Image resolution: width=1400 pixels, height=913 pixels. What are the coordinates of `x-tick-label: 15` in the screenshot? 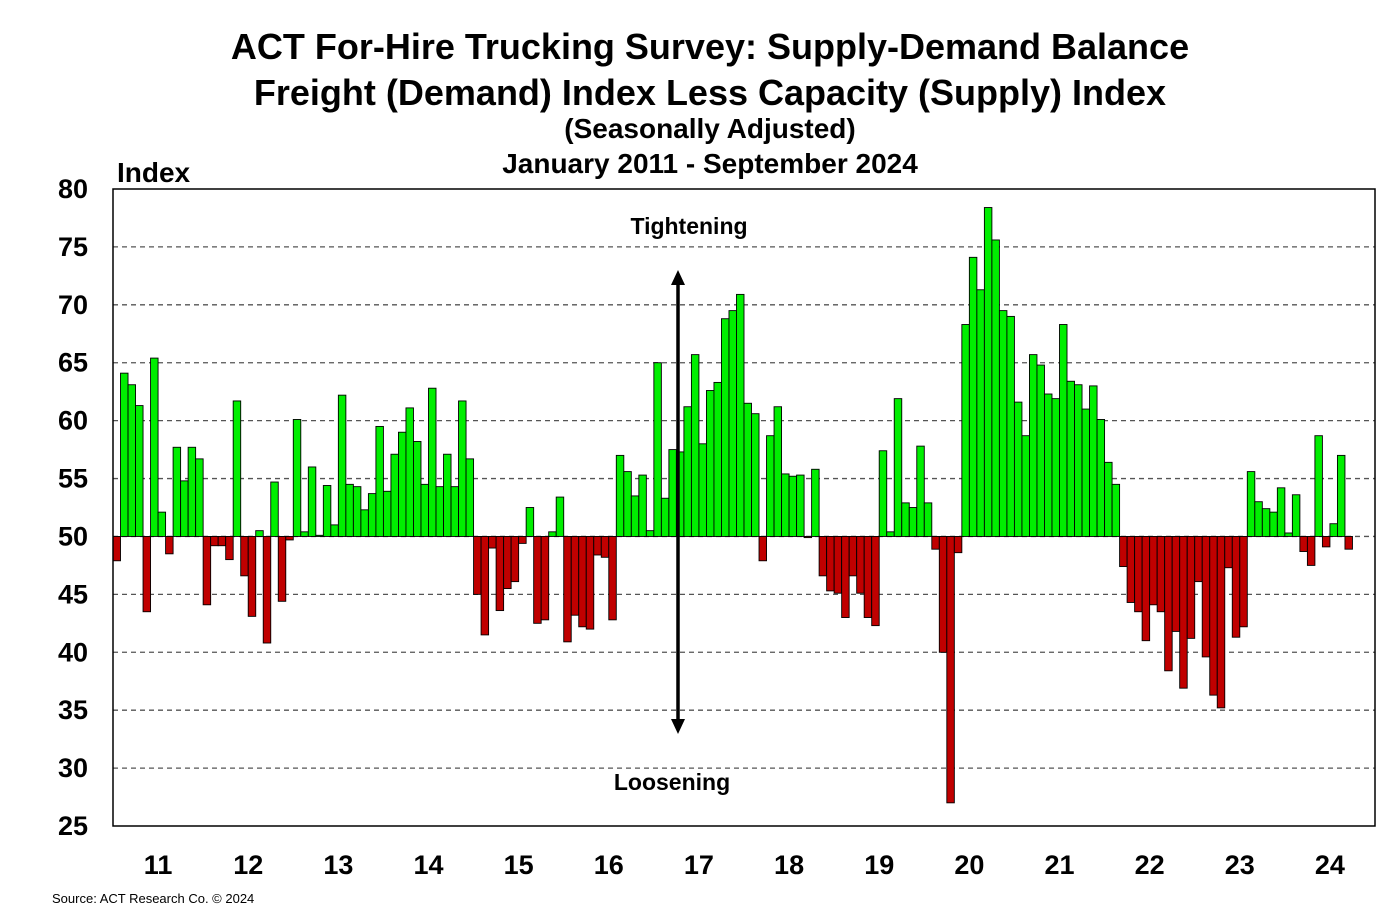 It's located at (519, 865).